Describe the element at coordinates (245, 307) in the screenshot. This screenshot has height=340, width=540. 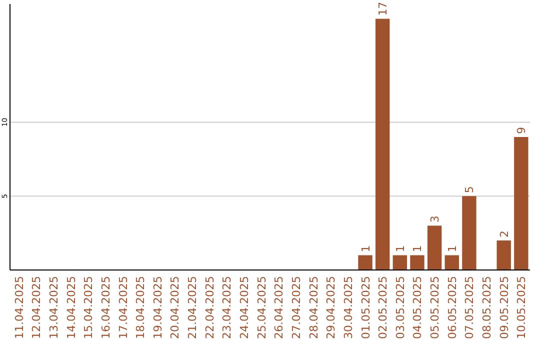
I see `x-tick-label: 24.04.2025` at that location.